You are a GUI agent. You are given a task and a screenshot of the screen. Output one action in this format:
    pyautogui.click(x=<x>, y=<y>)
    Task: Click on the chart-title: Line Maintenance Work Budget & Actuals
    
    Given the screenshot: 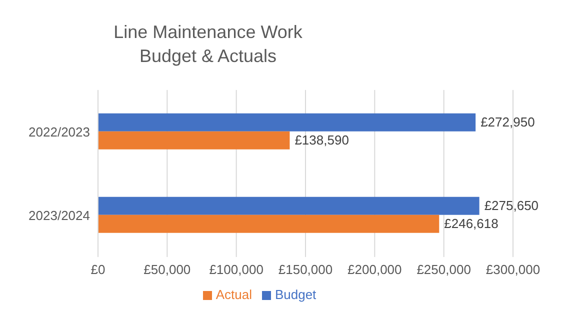 What is the action you would take?
    pyautogui.click(x=208, y=44)
    